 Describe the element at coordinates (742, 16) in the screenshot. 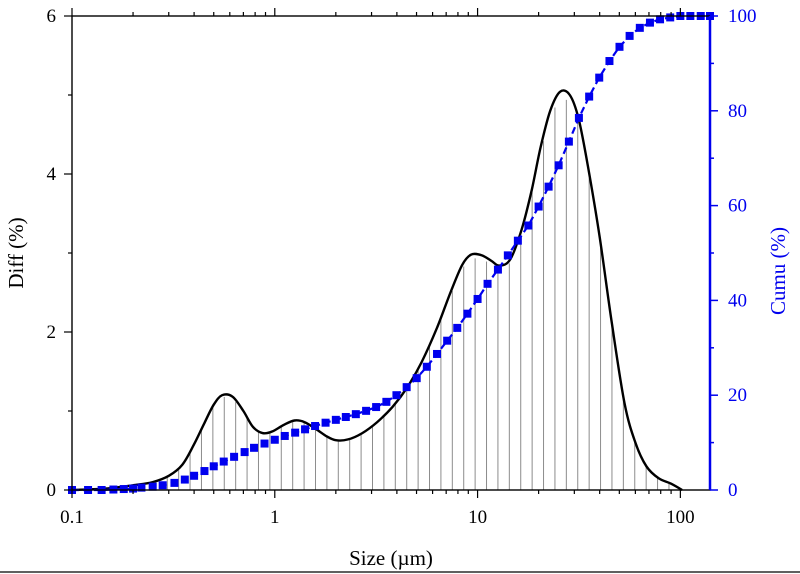

I see `y-right-tick-label: 100` at that location.